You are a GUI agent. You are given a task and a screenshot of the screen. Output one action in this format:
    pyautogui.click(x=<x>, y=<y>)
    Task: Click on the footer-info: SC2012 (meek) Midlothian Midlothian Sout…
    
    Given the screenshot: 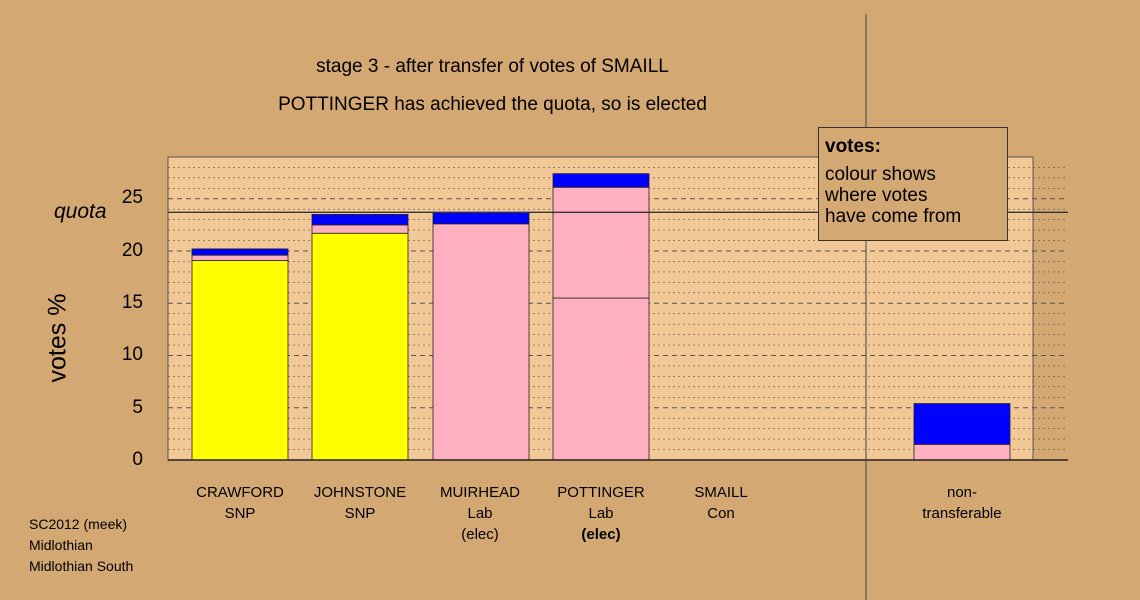 What is the action you would take?
    pyautogui.click(x=81, y=545)
    